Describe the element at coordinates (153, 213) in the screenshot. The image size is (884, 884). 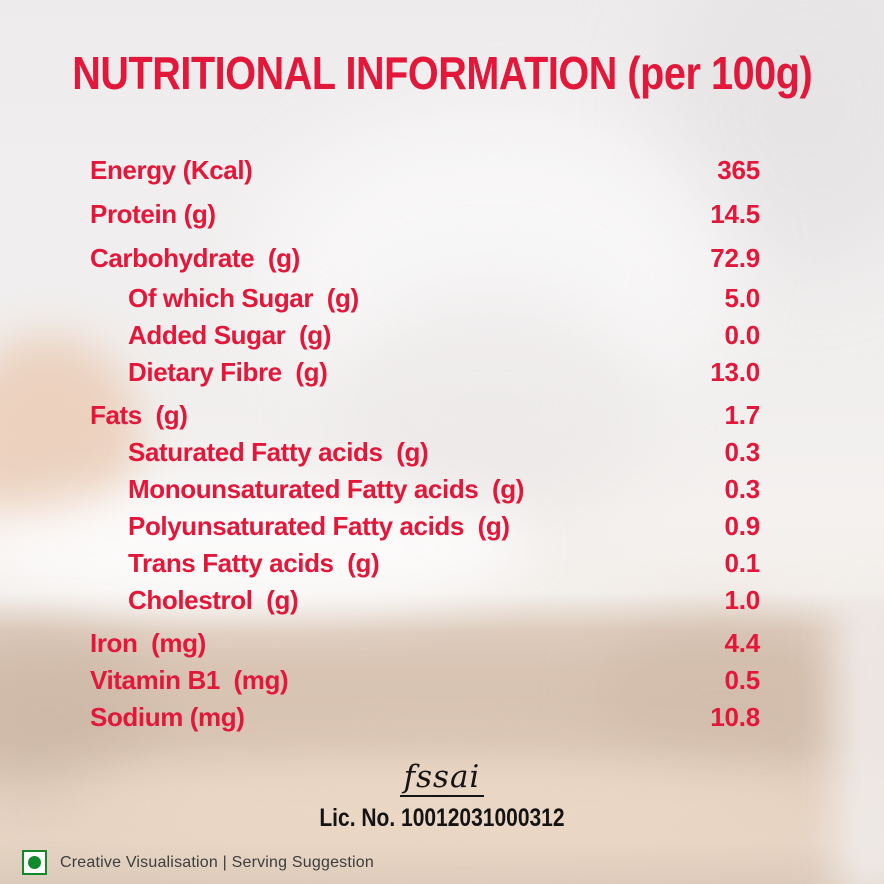
I see `row-label: Protein (g)` at that location.